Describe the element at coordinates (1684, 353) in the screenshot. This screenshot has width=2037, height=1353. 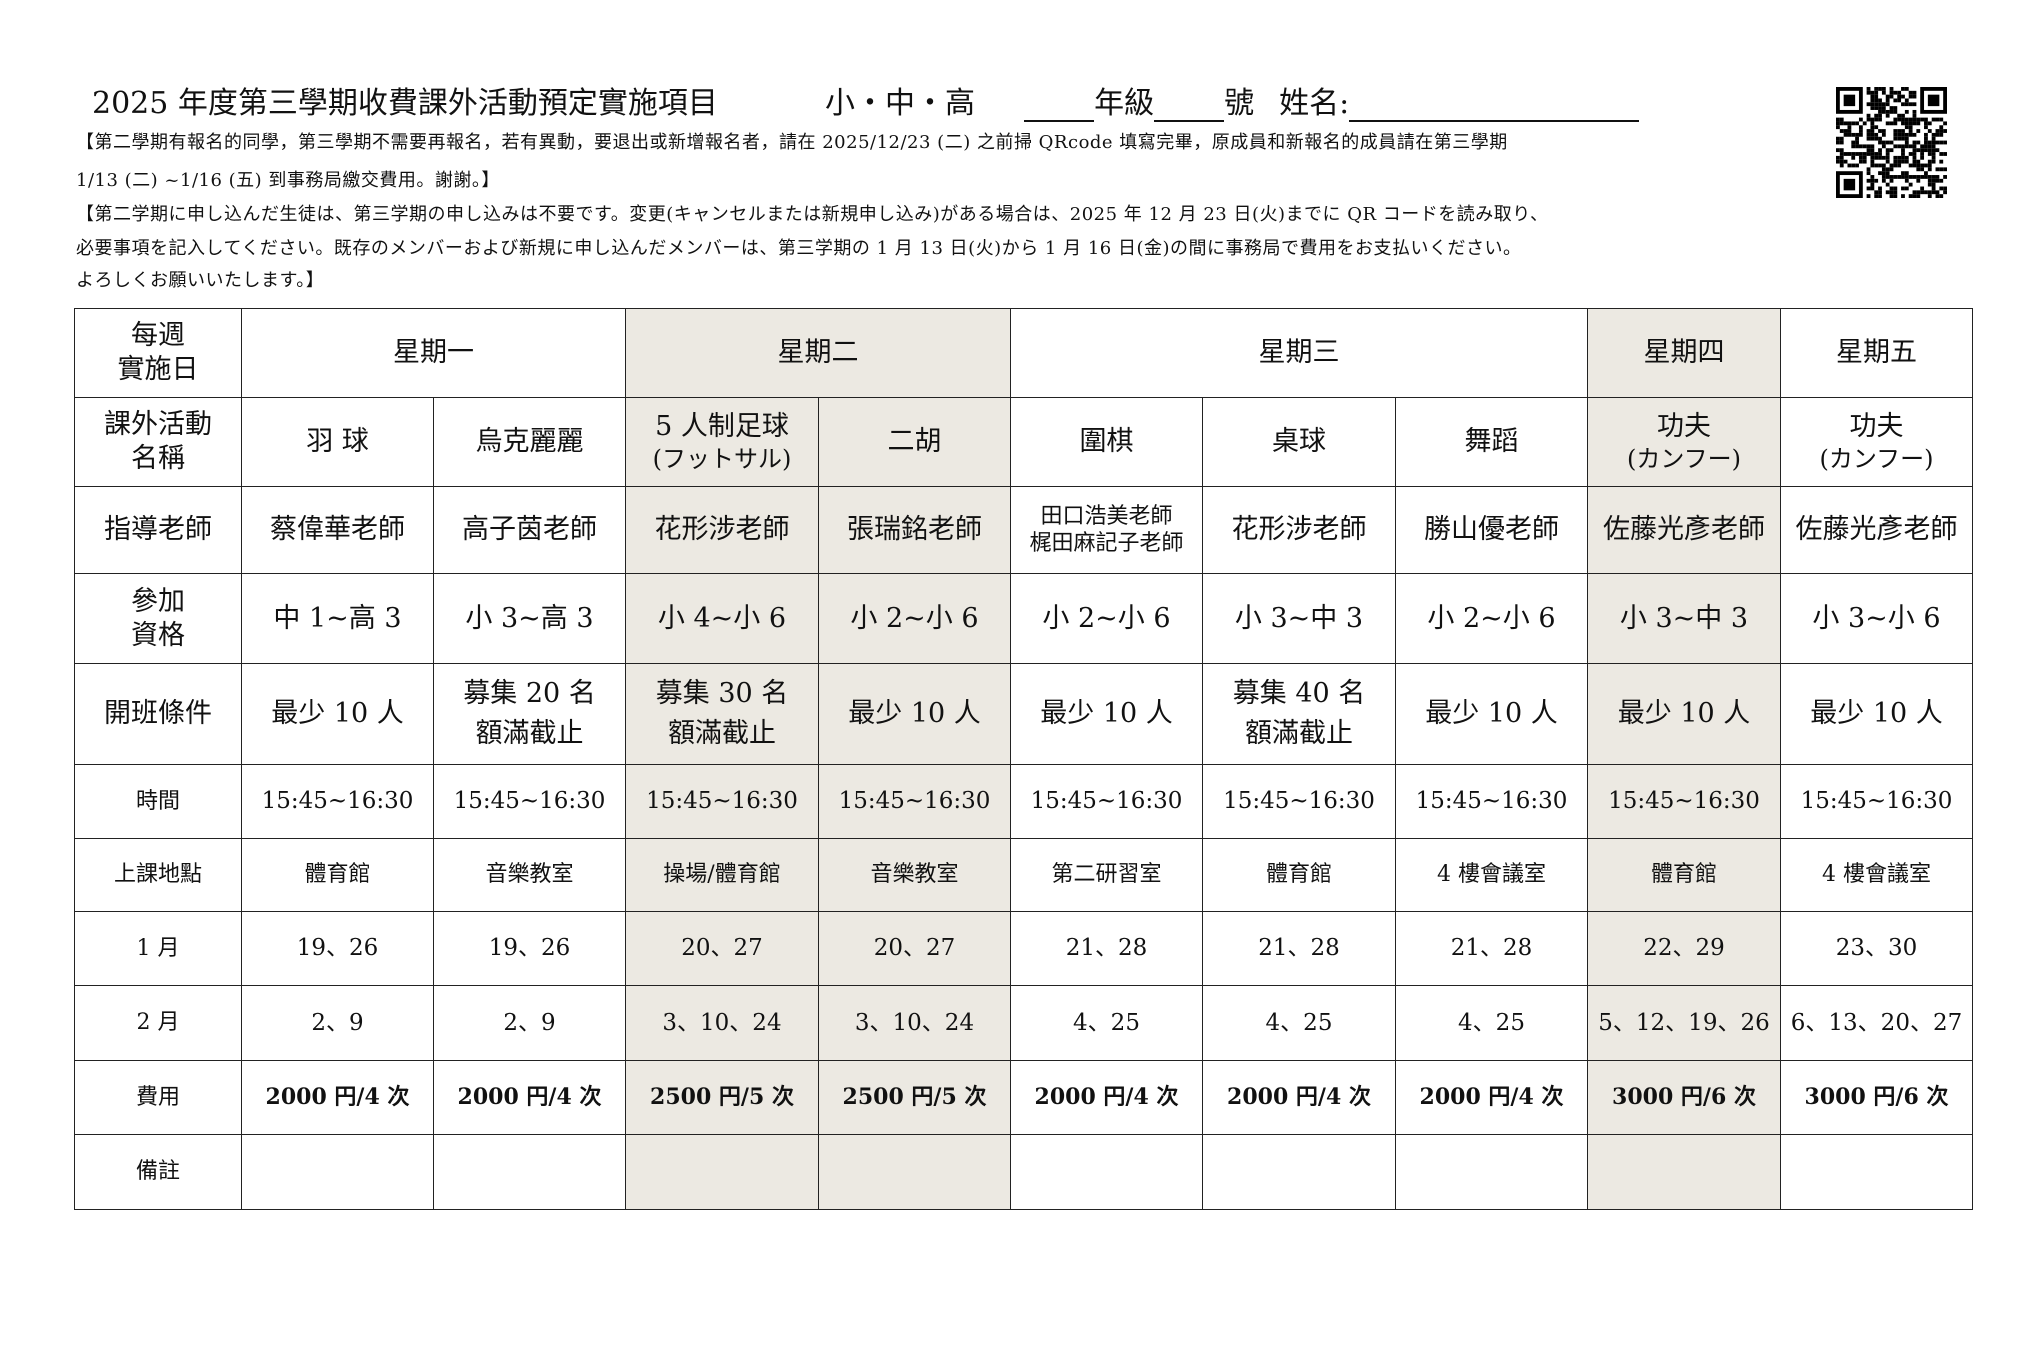
I see `day-header: 星期四` at that location.